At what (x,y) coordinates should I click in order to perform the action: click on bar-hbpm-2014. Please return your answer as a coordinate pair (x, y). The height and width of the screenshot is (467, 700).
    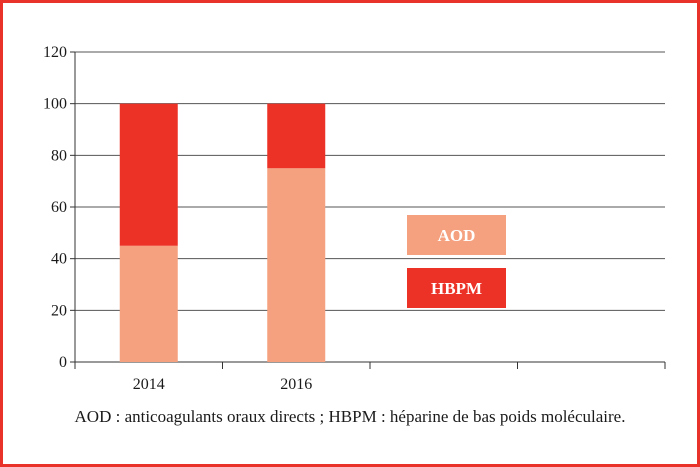
    Looking at the image, I should click on (148, 174).